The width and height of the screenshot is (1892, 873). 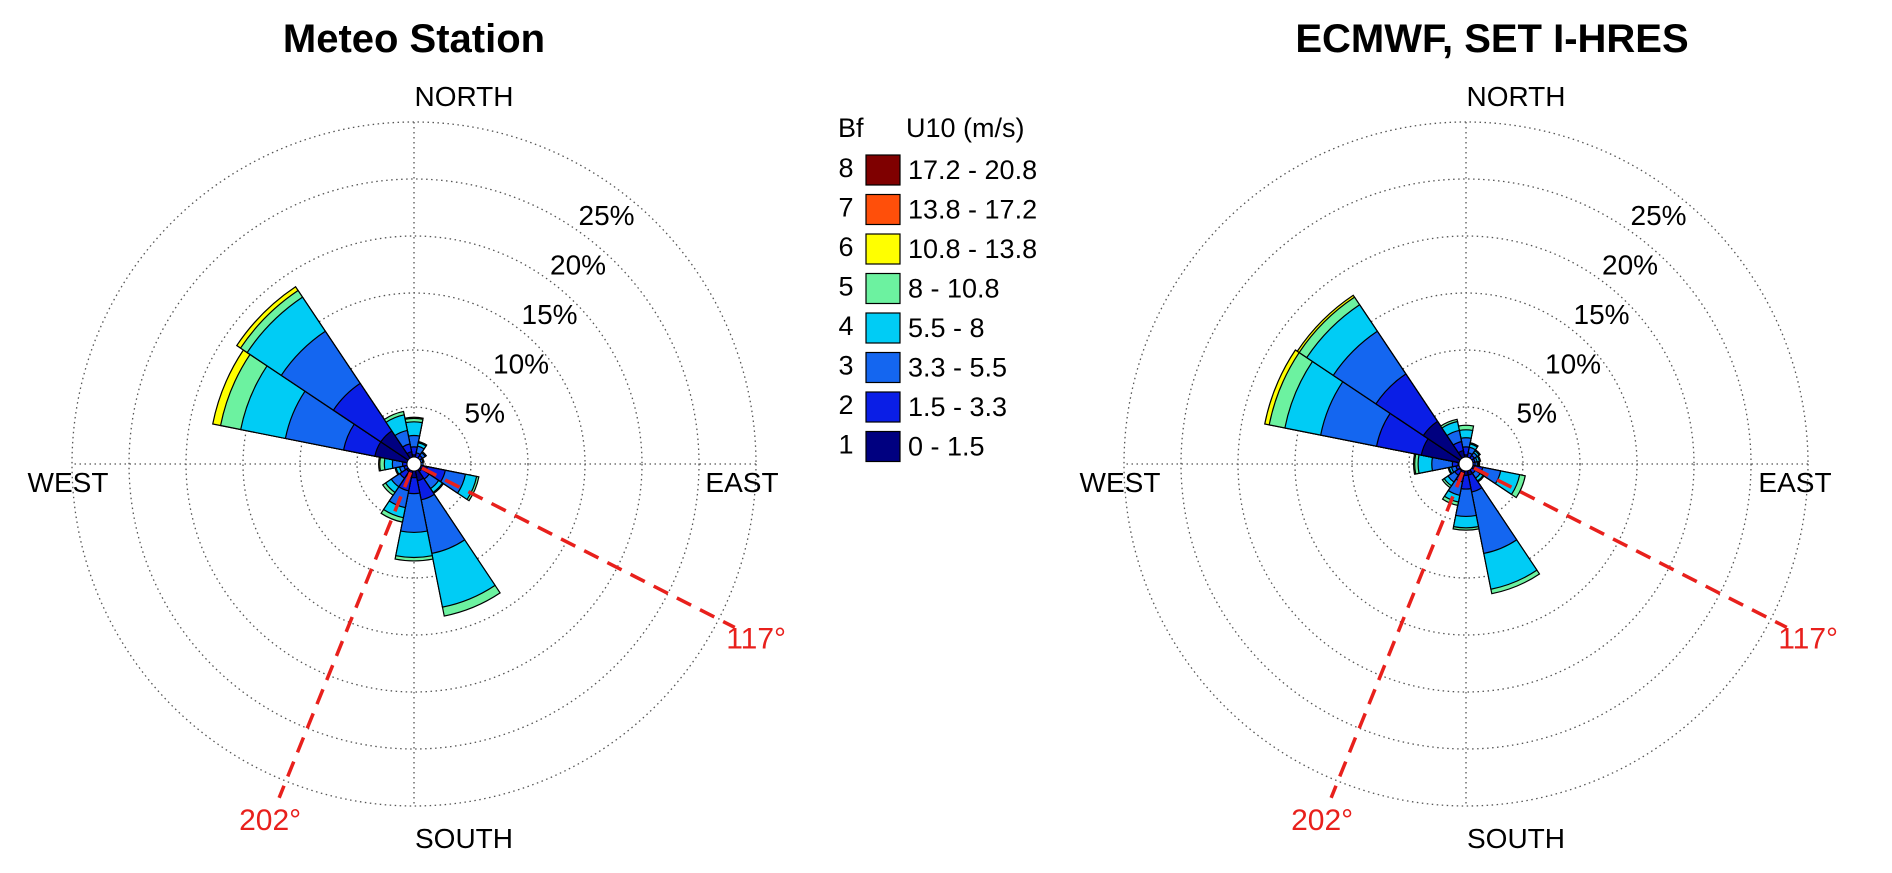 I want to click on legend-bf-number: 2, so click(x=845, y=405).